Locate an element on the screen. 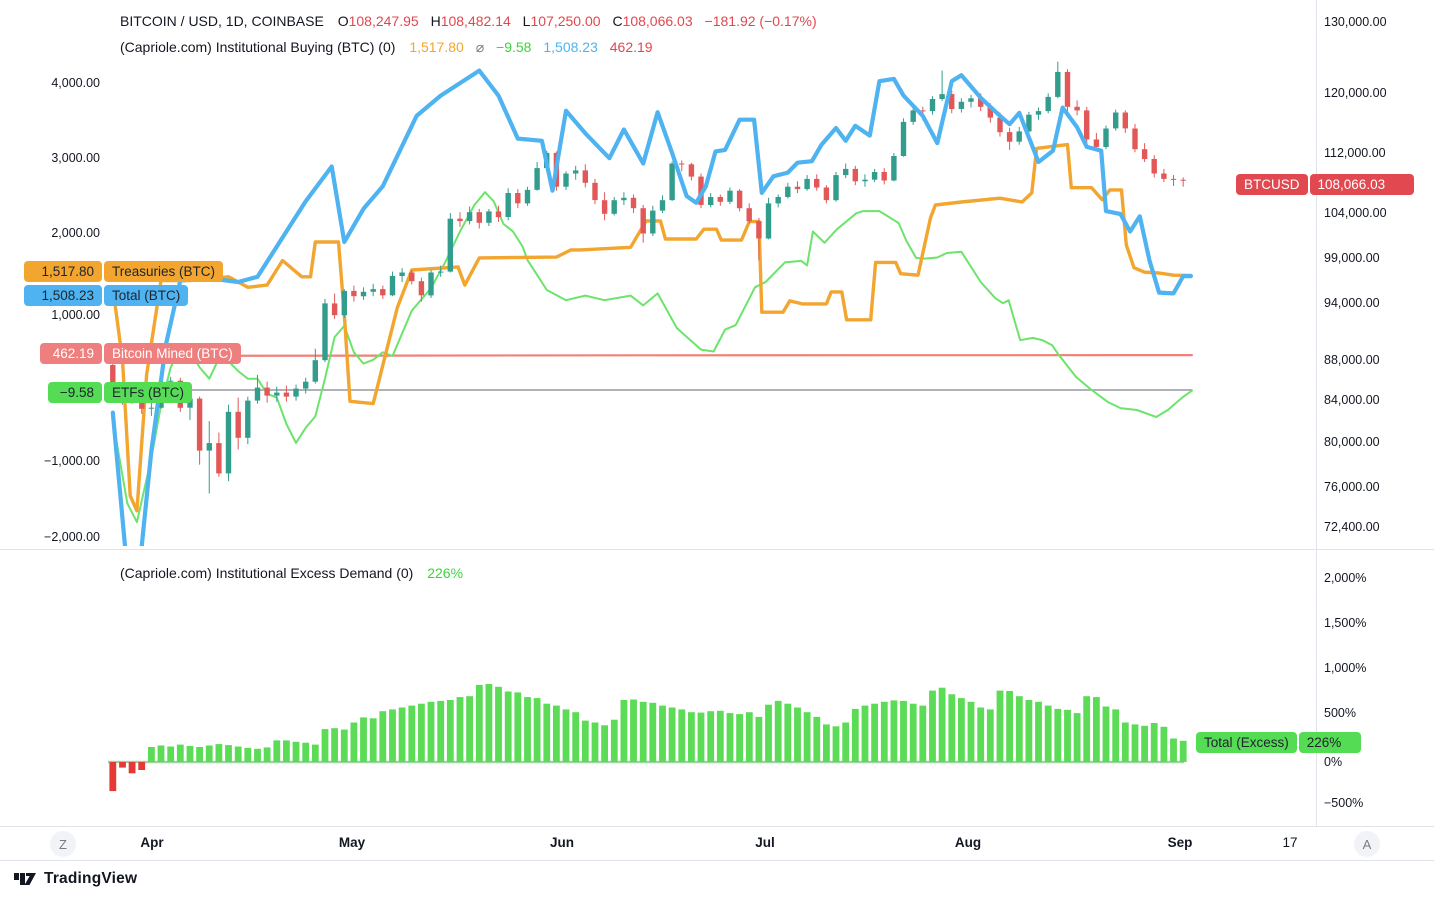 The width and height of the screenshot is (1434, 898). btcusd-label-symbol: BTCUSD is located at coordinates (1272, 184).